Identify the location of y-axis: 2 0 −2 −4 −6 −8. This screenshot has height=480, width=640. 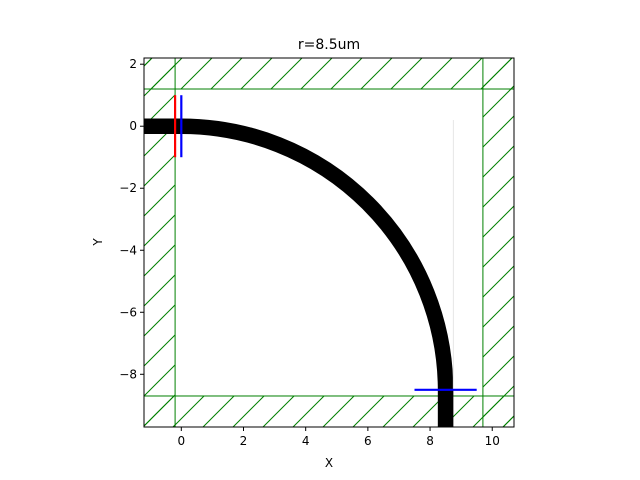
(131, 219).